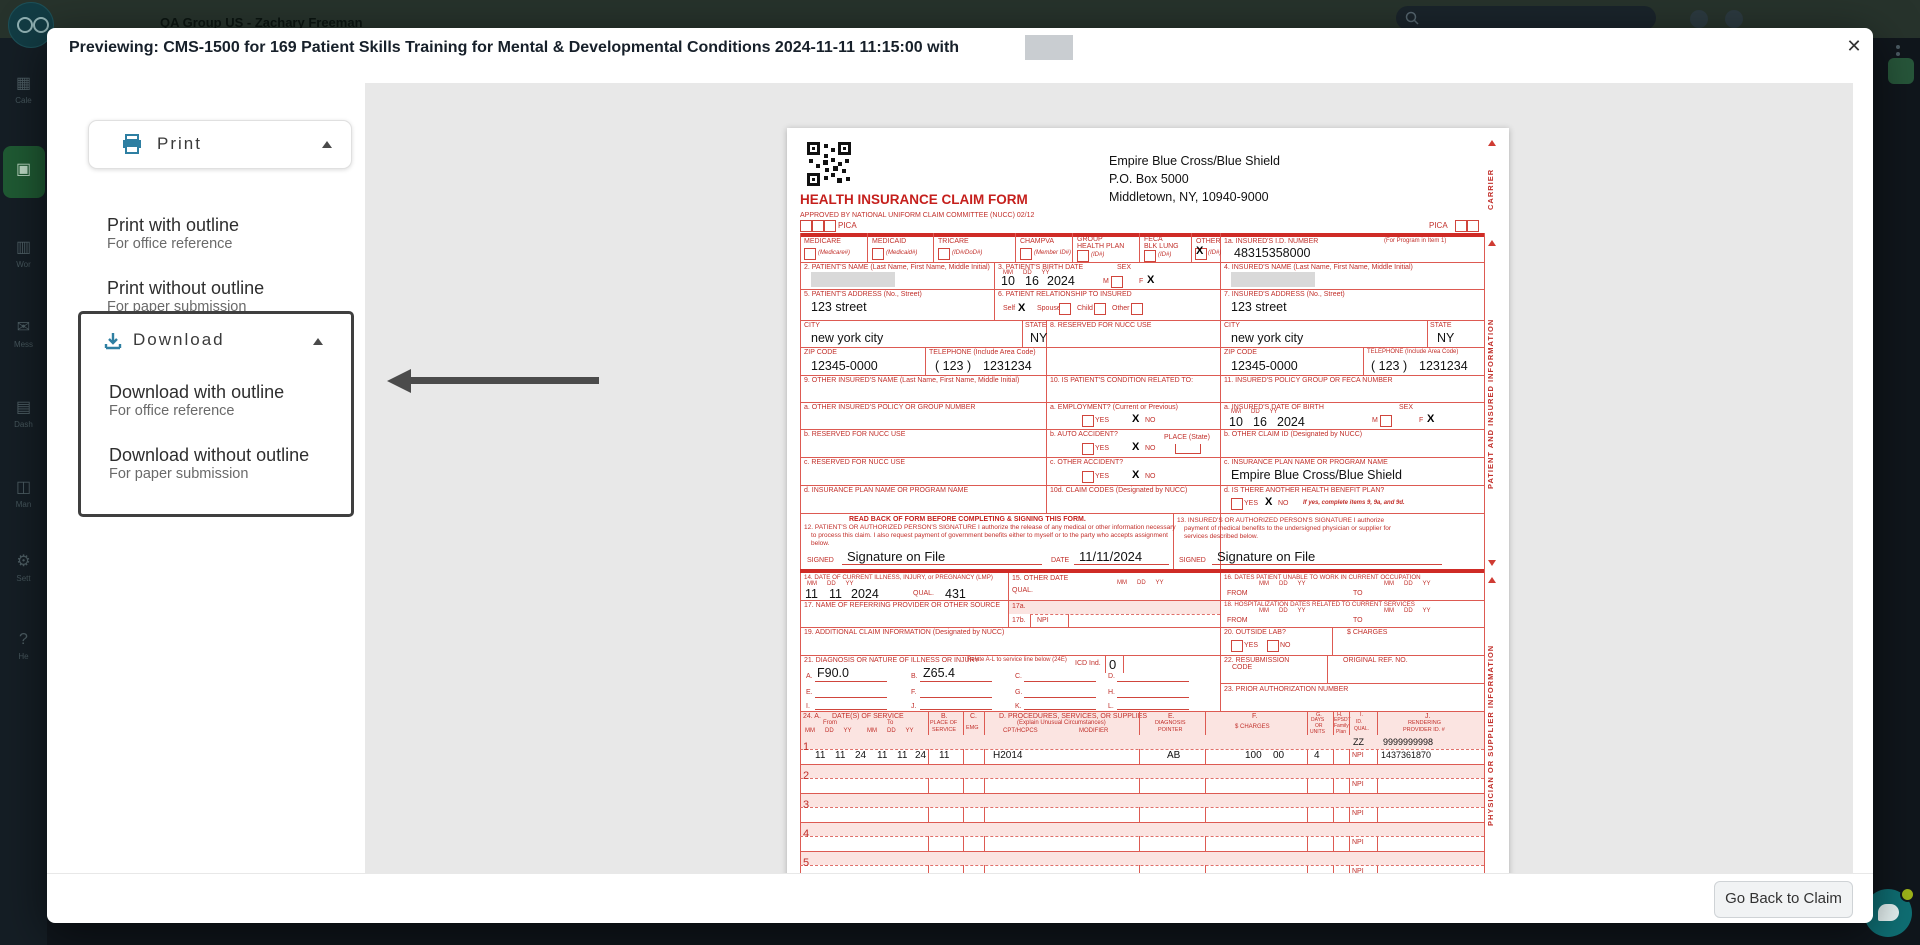 The height and width of the screenshot is (945, 1920). What do you see at coordinates (1901, 71) in the screenshot?
I see `status-badge` at bounding box center [1901, 71].